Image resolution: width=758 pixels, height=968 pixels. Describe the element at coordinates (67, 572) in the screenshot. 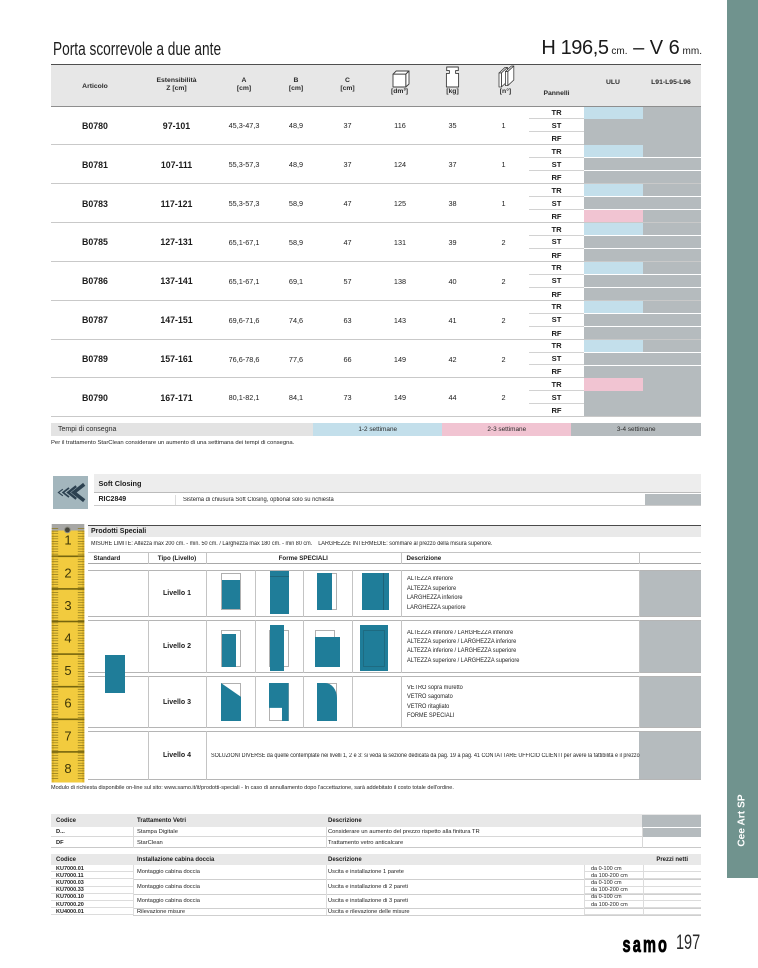

I see `svg-text: 2` at that location.